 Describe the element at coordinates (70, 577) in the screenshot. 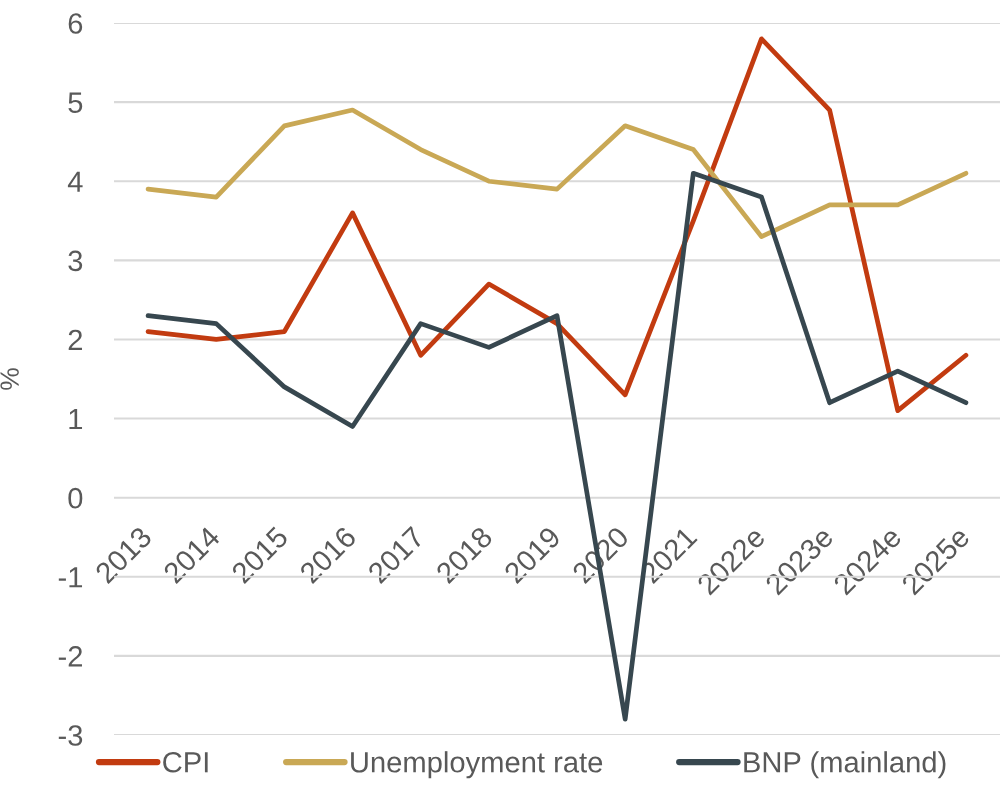

I see `y-tick-label: -1` at that location.